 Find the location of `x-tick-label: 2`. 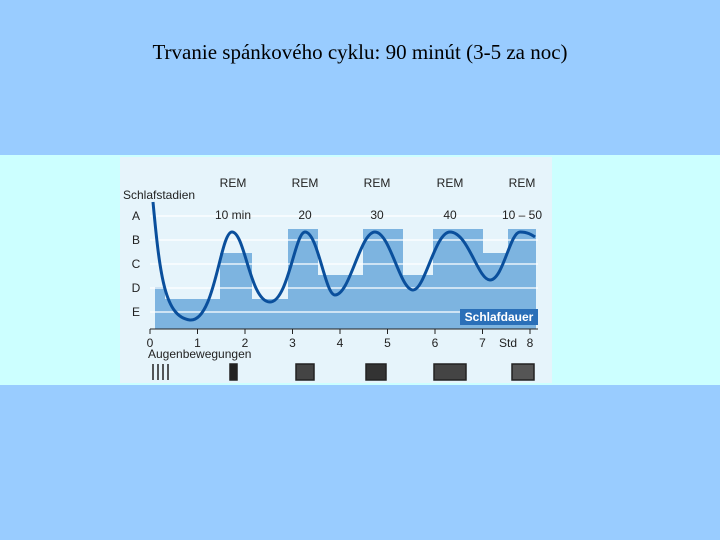

x-tick-label: 2 is located at coordinates (245, 343).